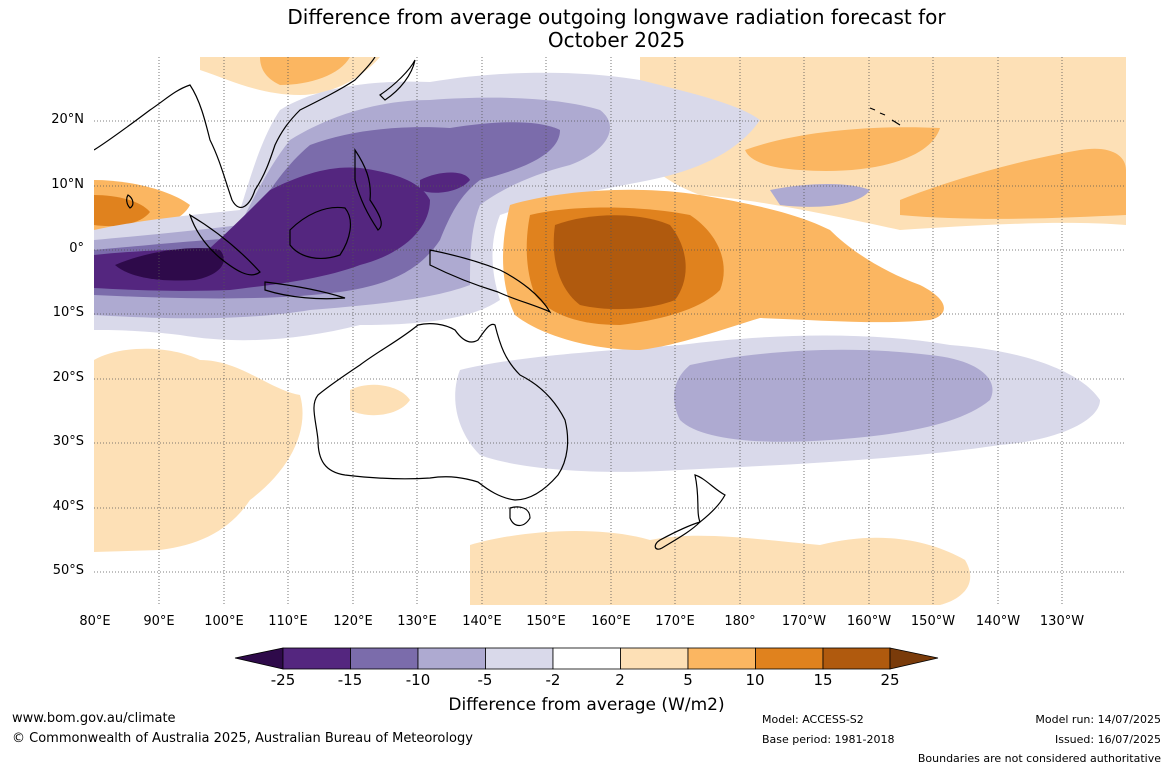  What do you see at coordinates (68, 441) in the screenshot?
I see `lat-label-30s: 30°S` at bounding box center [68, 441].